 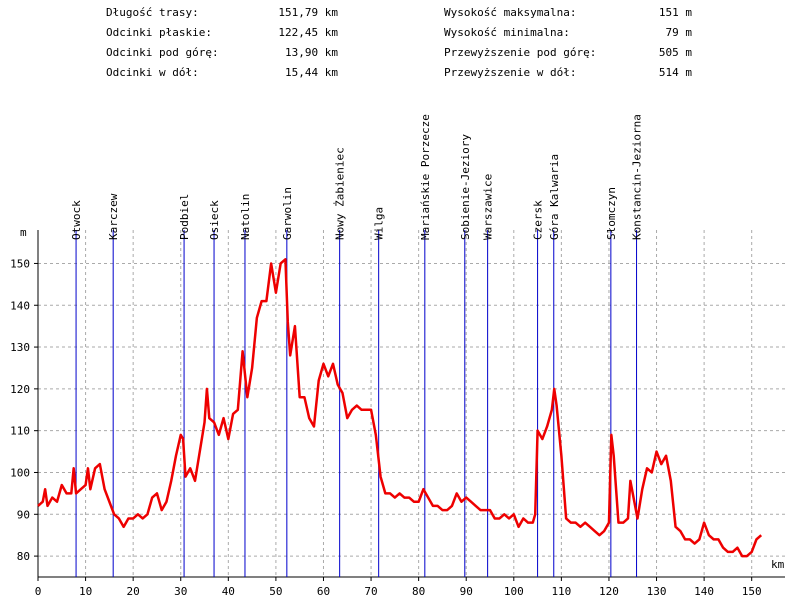 What do you see at coordinates (20, 389) in the screenshot?
I see `y-tick-label: 120` at bounding box center [20, 389].